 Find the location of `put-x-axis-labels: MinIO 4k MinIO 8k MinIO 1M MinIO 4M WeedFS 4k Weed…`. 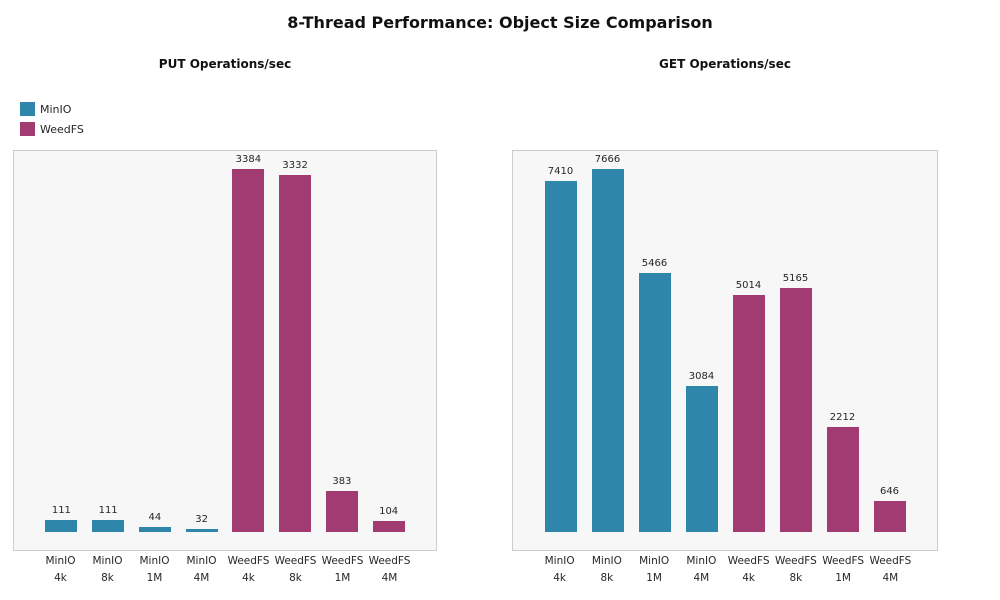

put-x-axis-labels: MinIO 4k MinIO 8k MinIO 1M MinIO 4M WeedFS 4k Weed… is located at coordinates (225, 570).